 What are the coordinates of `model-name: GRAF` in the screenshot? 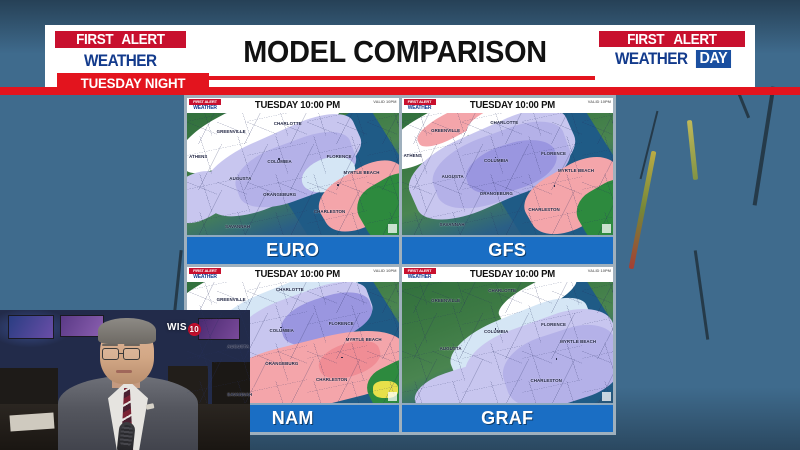 It's located at (507, 418).